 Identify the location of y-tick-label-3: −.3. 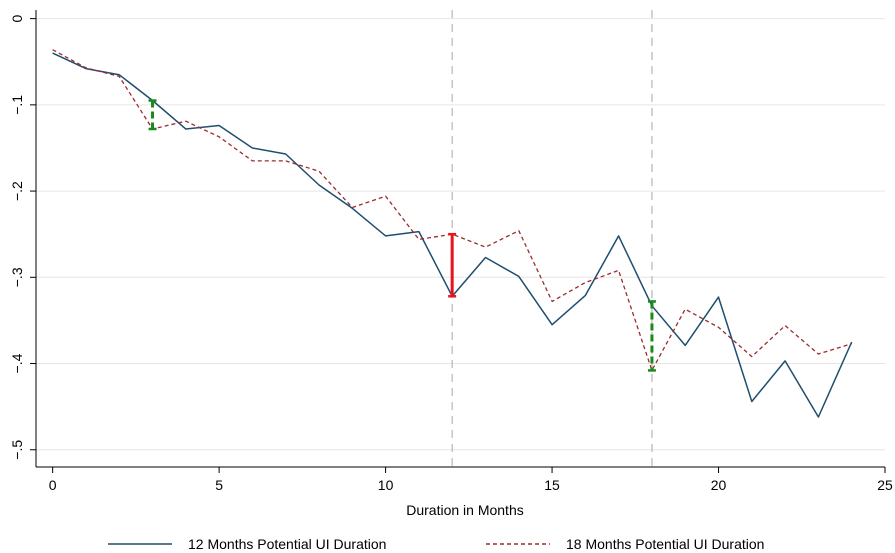
(17, 277).